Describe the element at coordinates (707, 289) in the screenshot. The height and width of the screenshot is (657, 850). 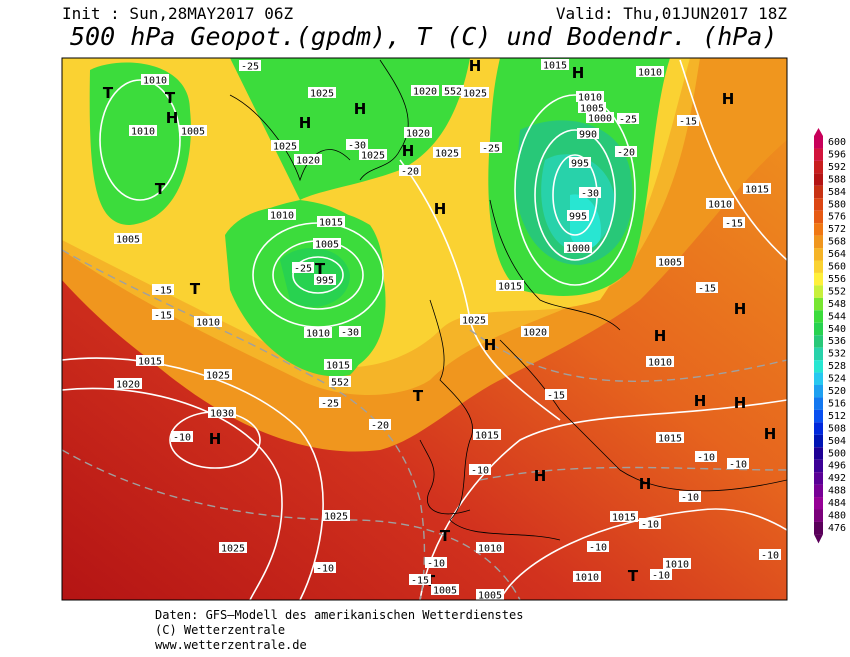
I see `isotherm-label: -15` at that location.